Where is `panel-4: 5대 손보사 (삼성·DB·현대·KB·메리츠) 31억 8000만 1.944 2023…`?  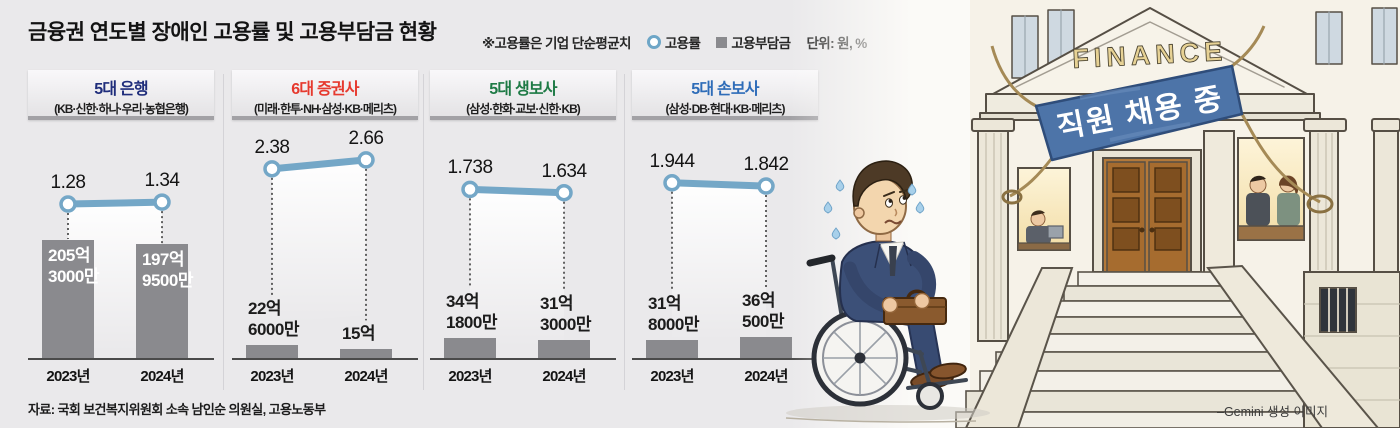 panel-4: 5대 손보사 (삼성·DB·현대·KB·메리츠) 31억 8000만 1.944 2023… is located at coordinates (725, 235).